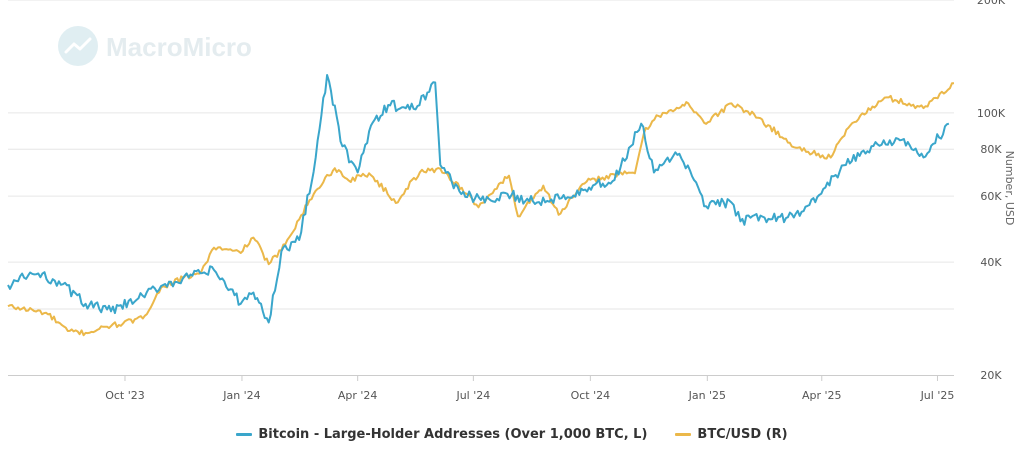 The image size is (1024, 460). Describe the element at coordinates (707, 395) in the screenshot. I see `x-tick-label: Jan '25` at that location.